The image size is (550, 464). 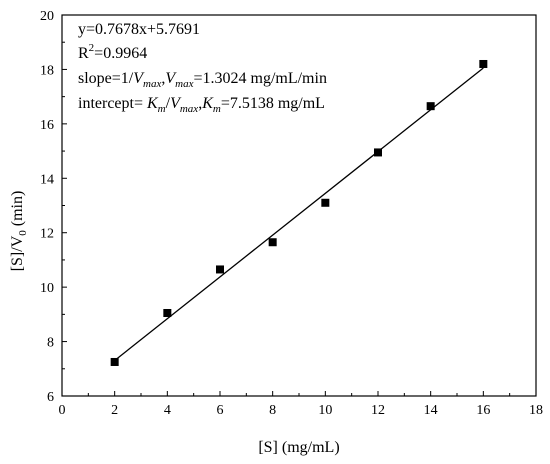 What do you see at coordinates (201, 105) in the screenshot?
I see `intercept-text: intercept= Km/Vmax,Km=7.5138 mg/mL` at bounding box center [201, 105].